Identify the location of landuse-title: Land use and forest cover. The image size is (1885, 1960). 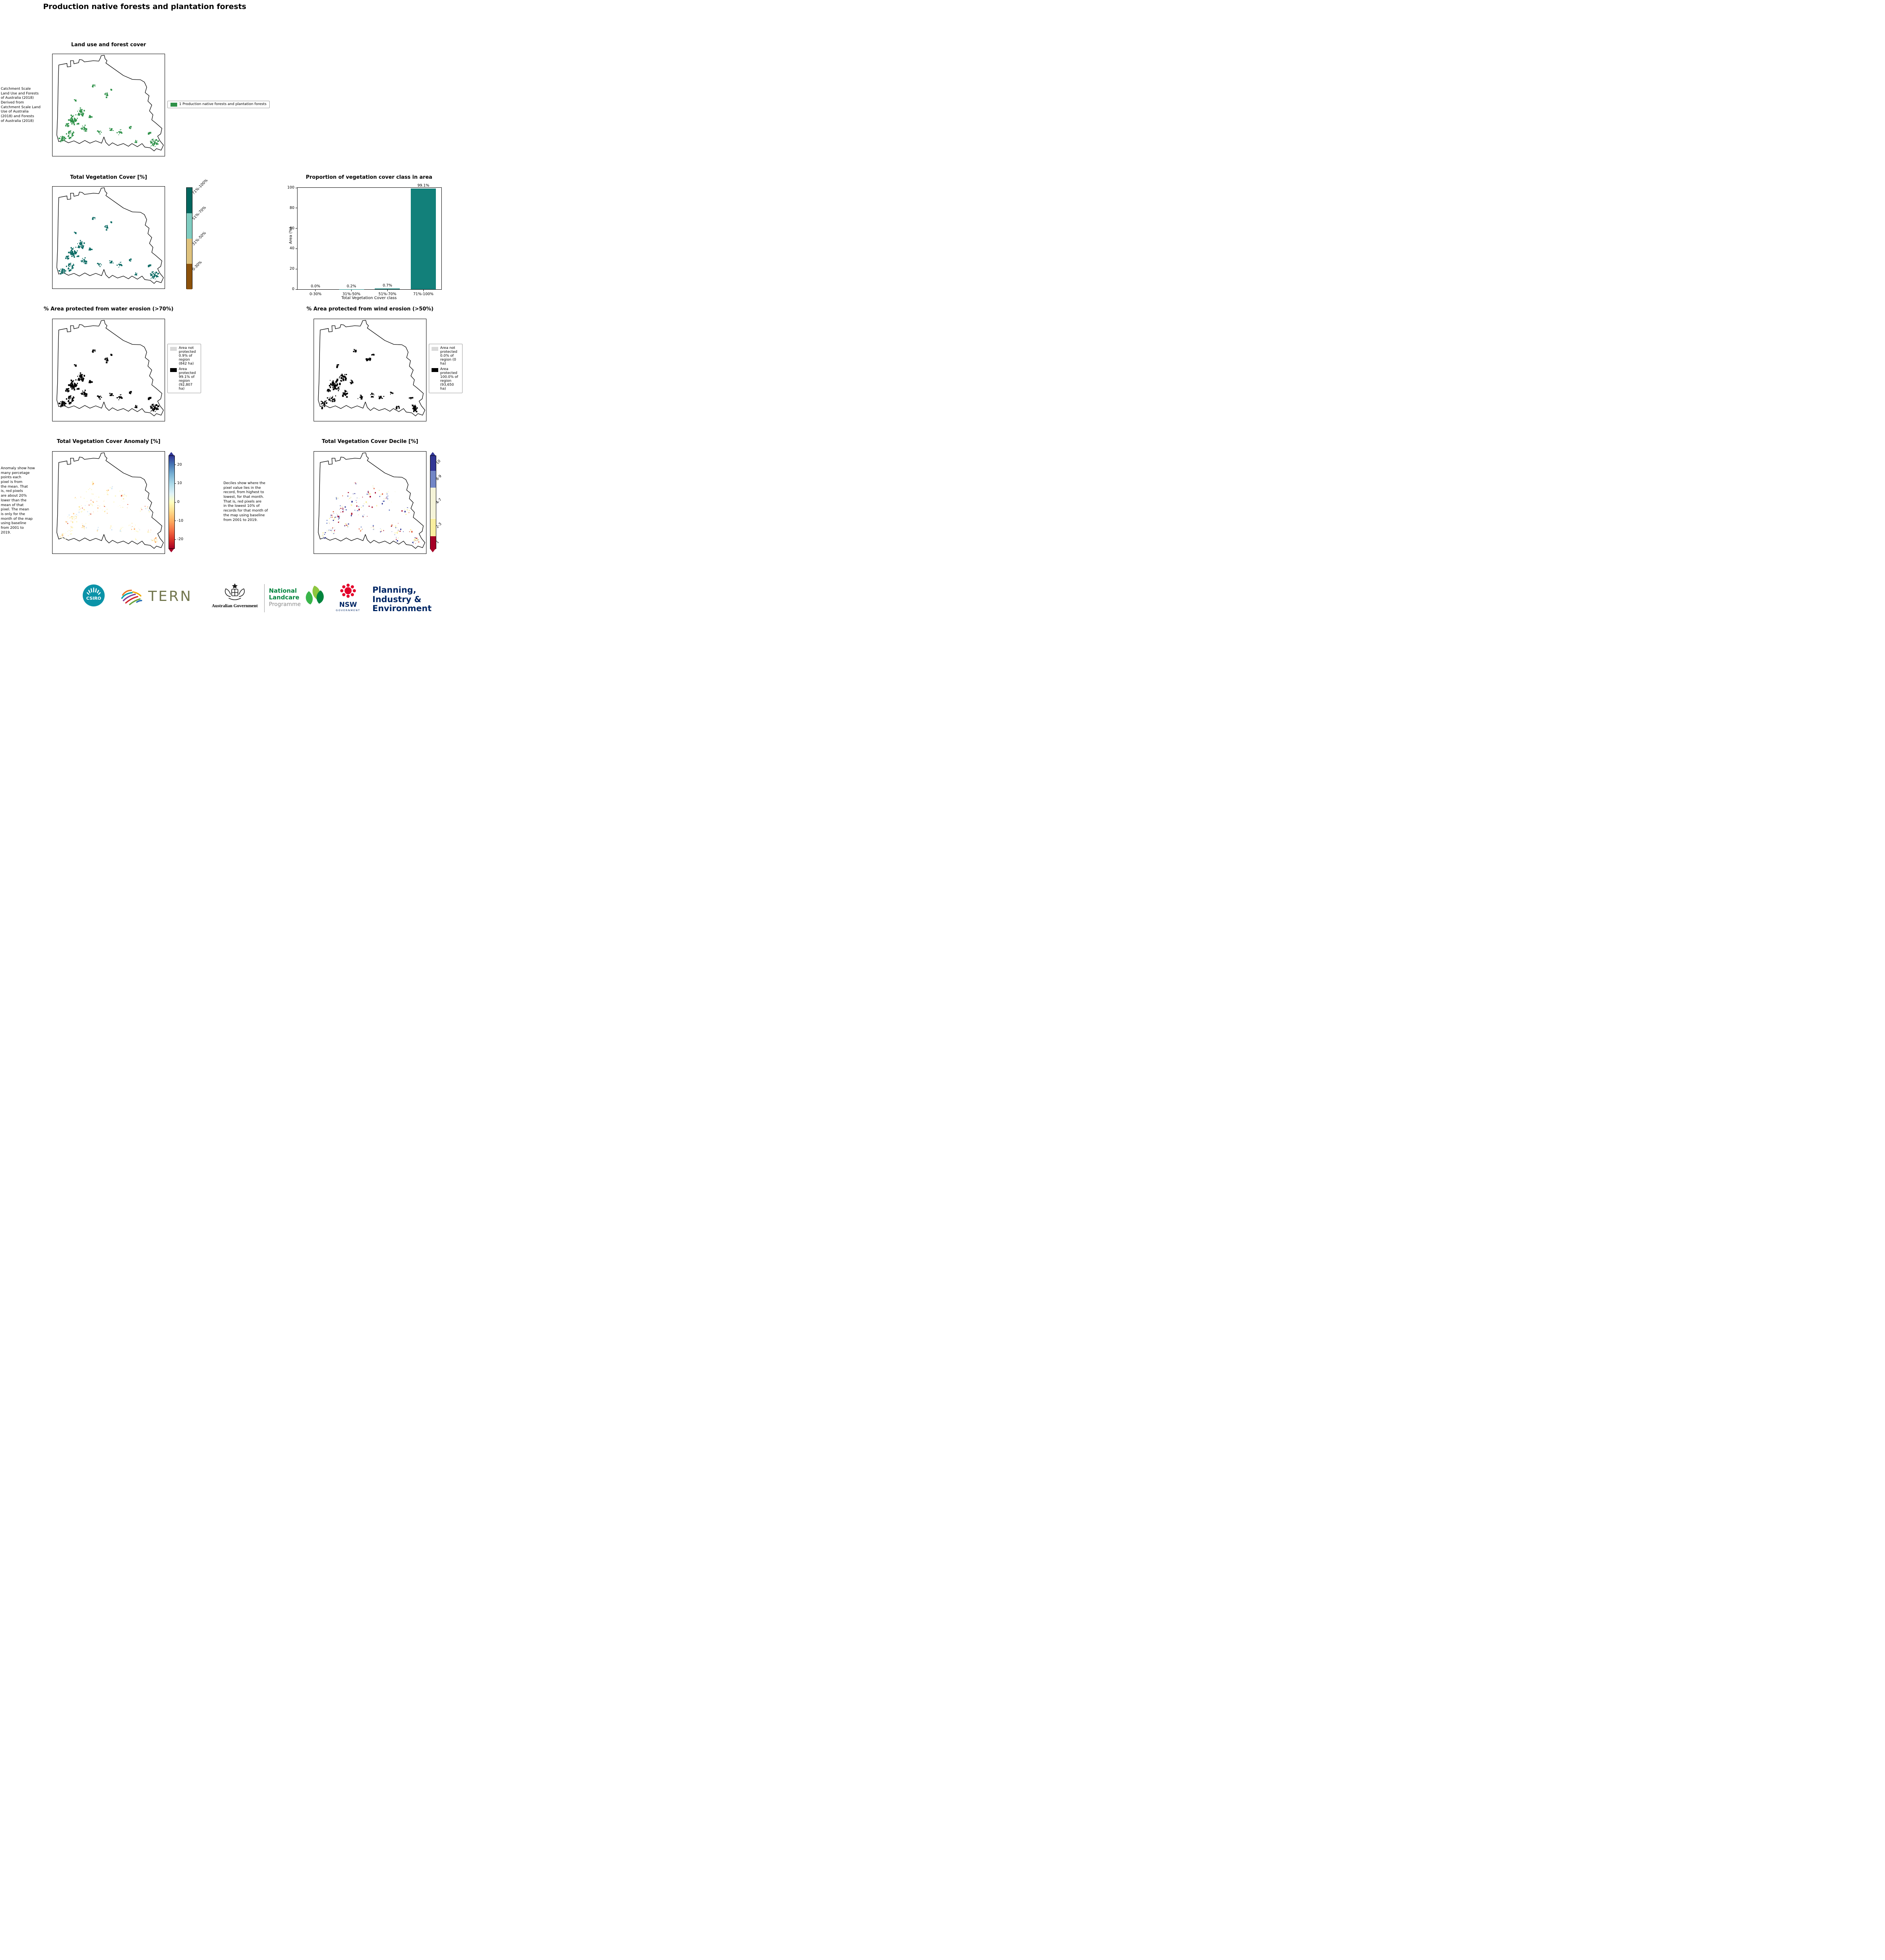
(108, 45).